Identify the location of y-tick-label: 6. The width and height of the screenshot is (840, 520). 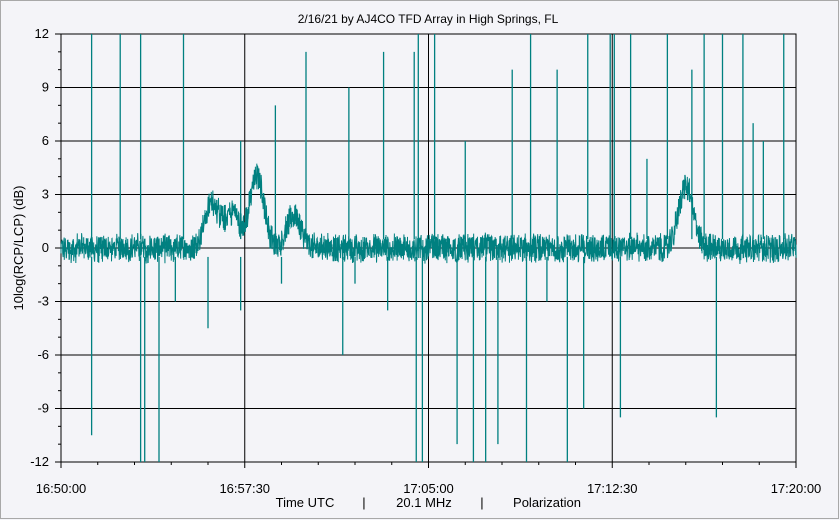
(45, 140).